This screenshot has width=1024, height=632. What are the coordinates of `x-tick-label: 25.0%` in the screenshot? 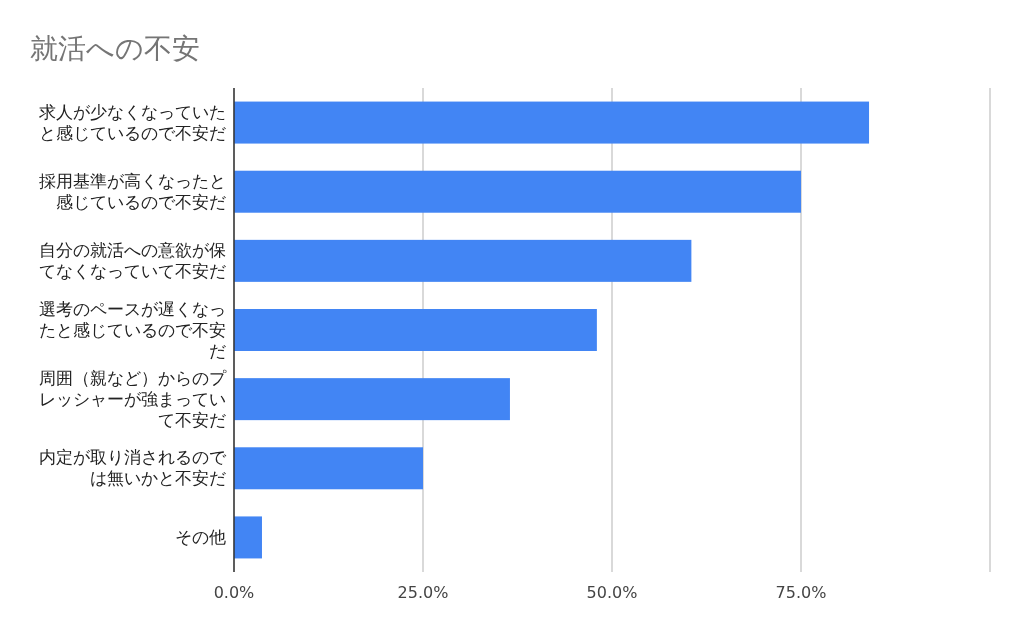 It's located at (423, 592).